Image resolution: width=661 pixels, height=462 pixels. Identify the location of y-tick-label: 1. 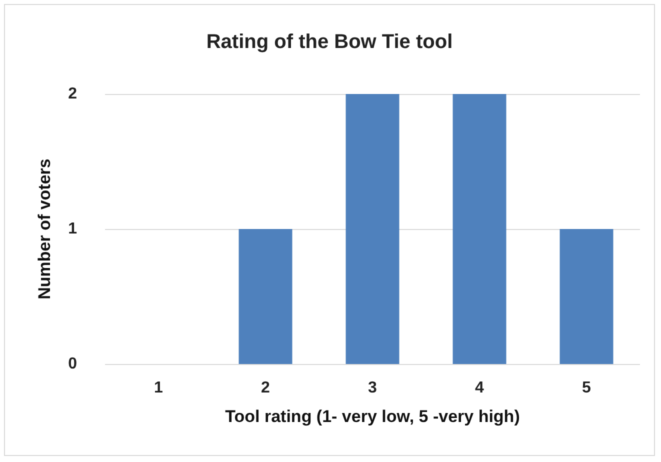
(73, 229).